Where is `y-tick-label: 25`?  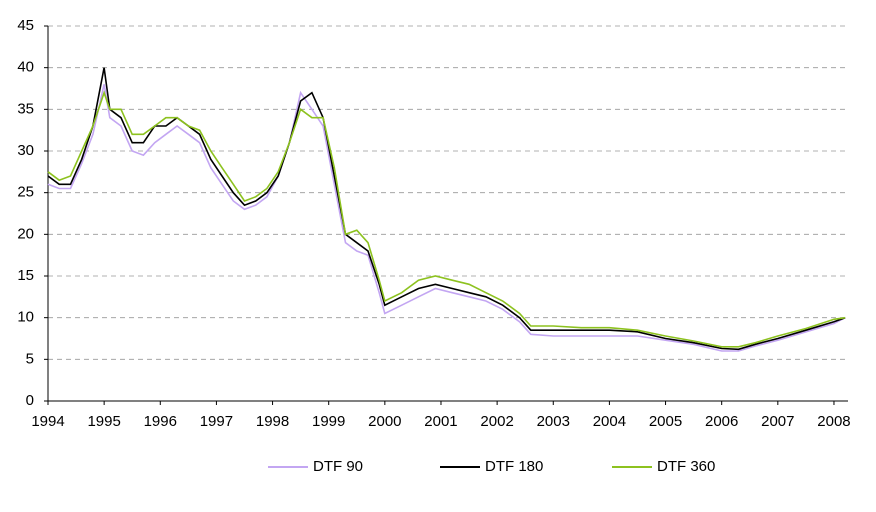 y-tick-label: 25 is located at coordinates (25, 192).